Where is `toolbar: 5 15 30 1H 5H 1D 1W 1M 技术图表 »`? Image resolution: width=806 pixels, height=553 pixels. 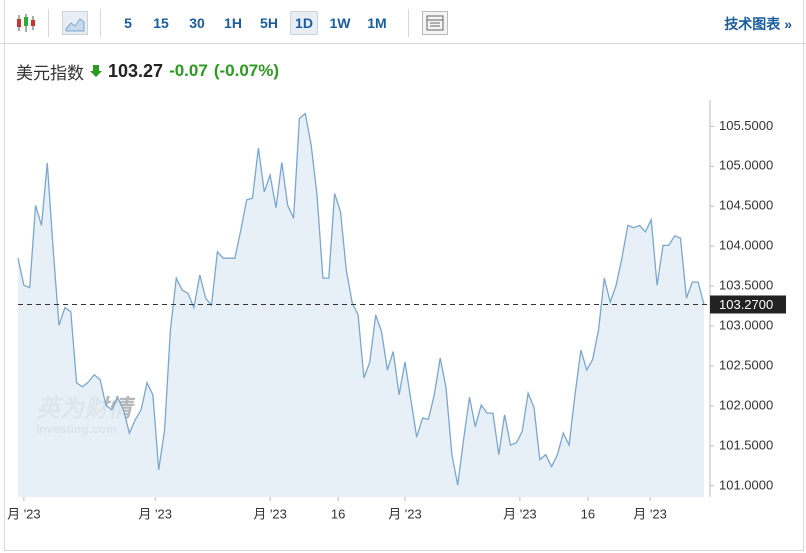
toolbar: 5 15 30 1H 5H 1D 1W 1M 技术图表 » is located at coordinates (403, 22).